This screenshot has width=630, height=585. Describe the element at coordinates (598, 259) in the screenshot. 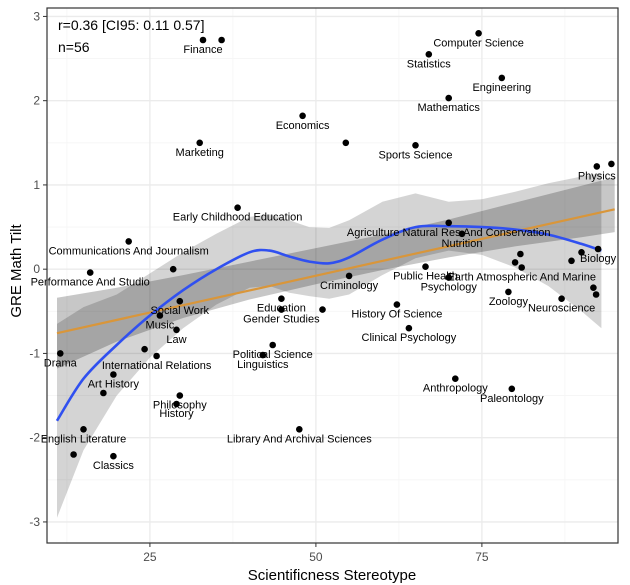

I see `point-label: Biology` at that location.